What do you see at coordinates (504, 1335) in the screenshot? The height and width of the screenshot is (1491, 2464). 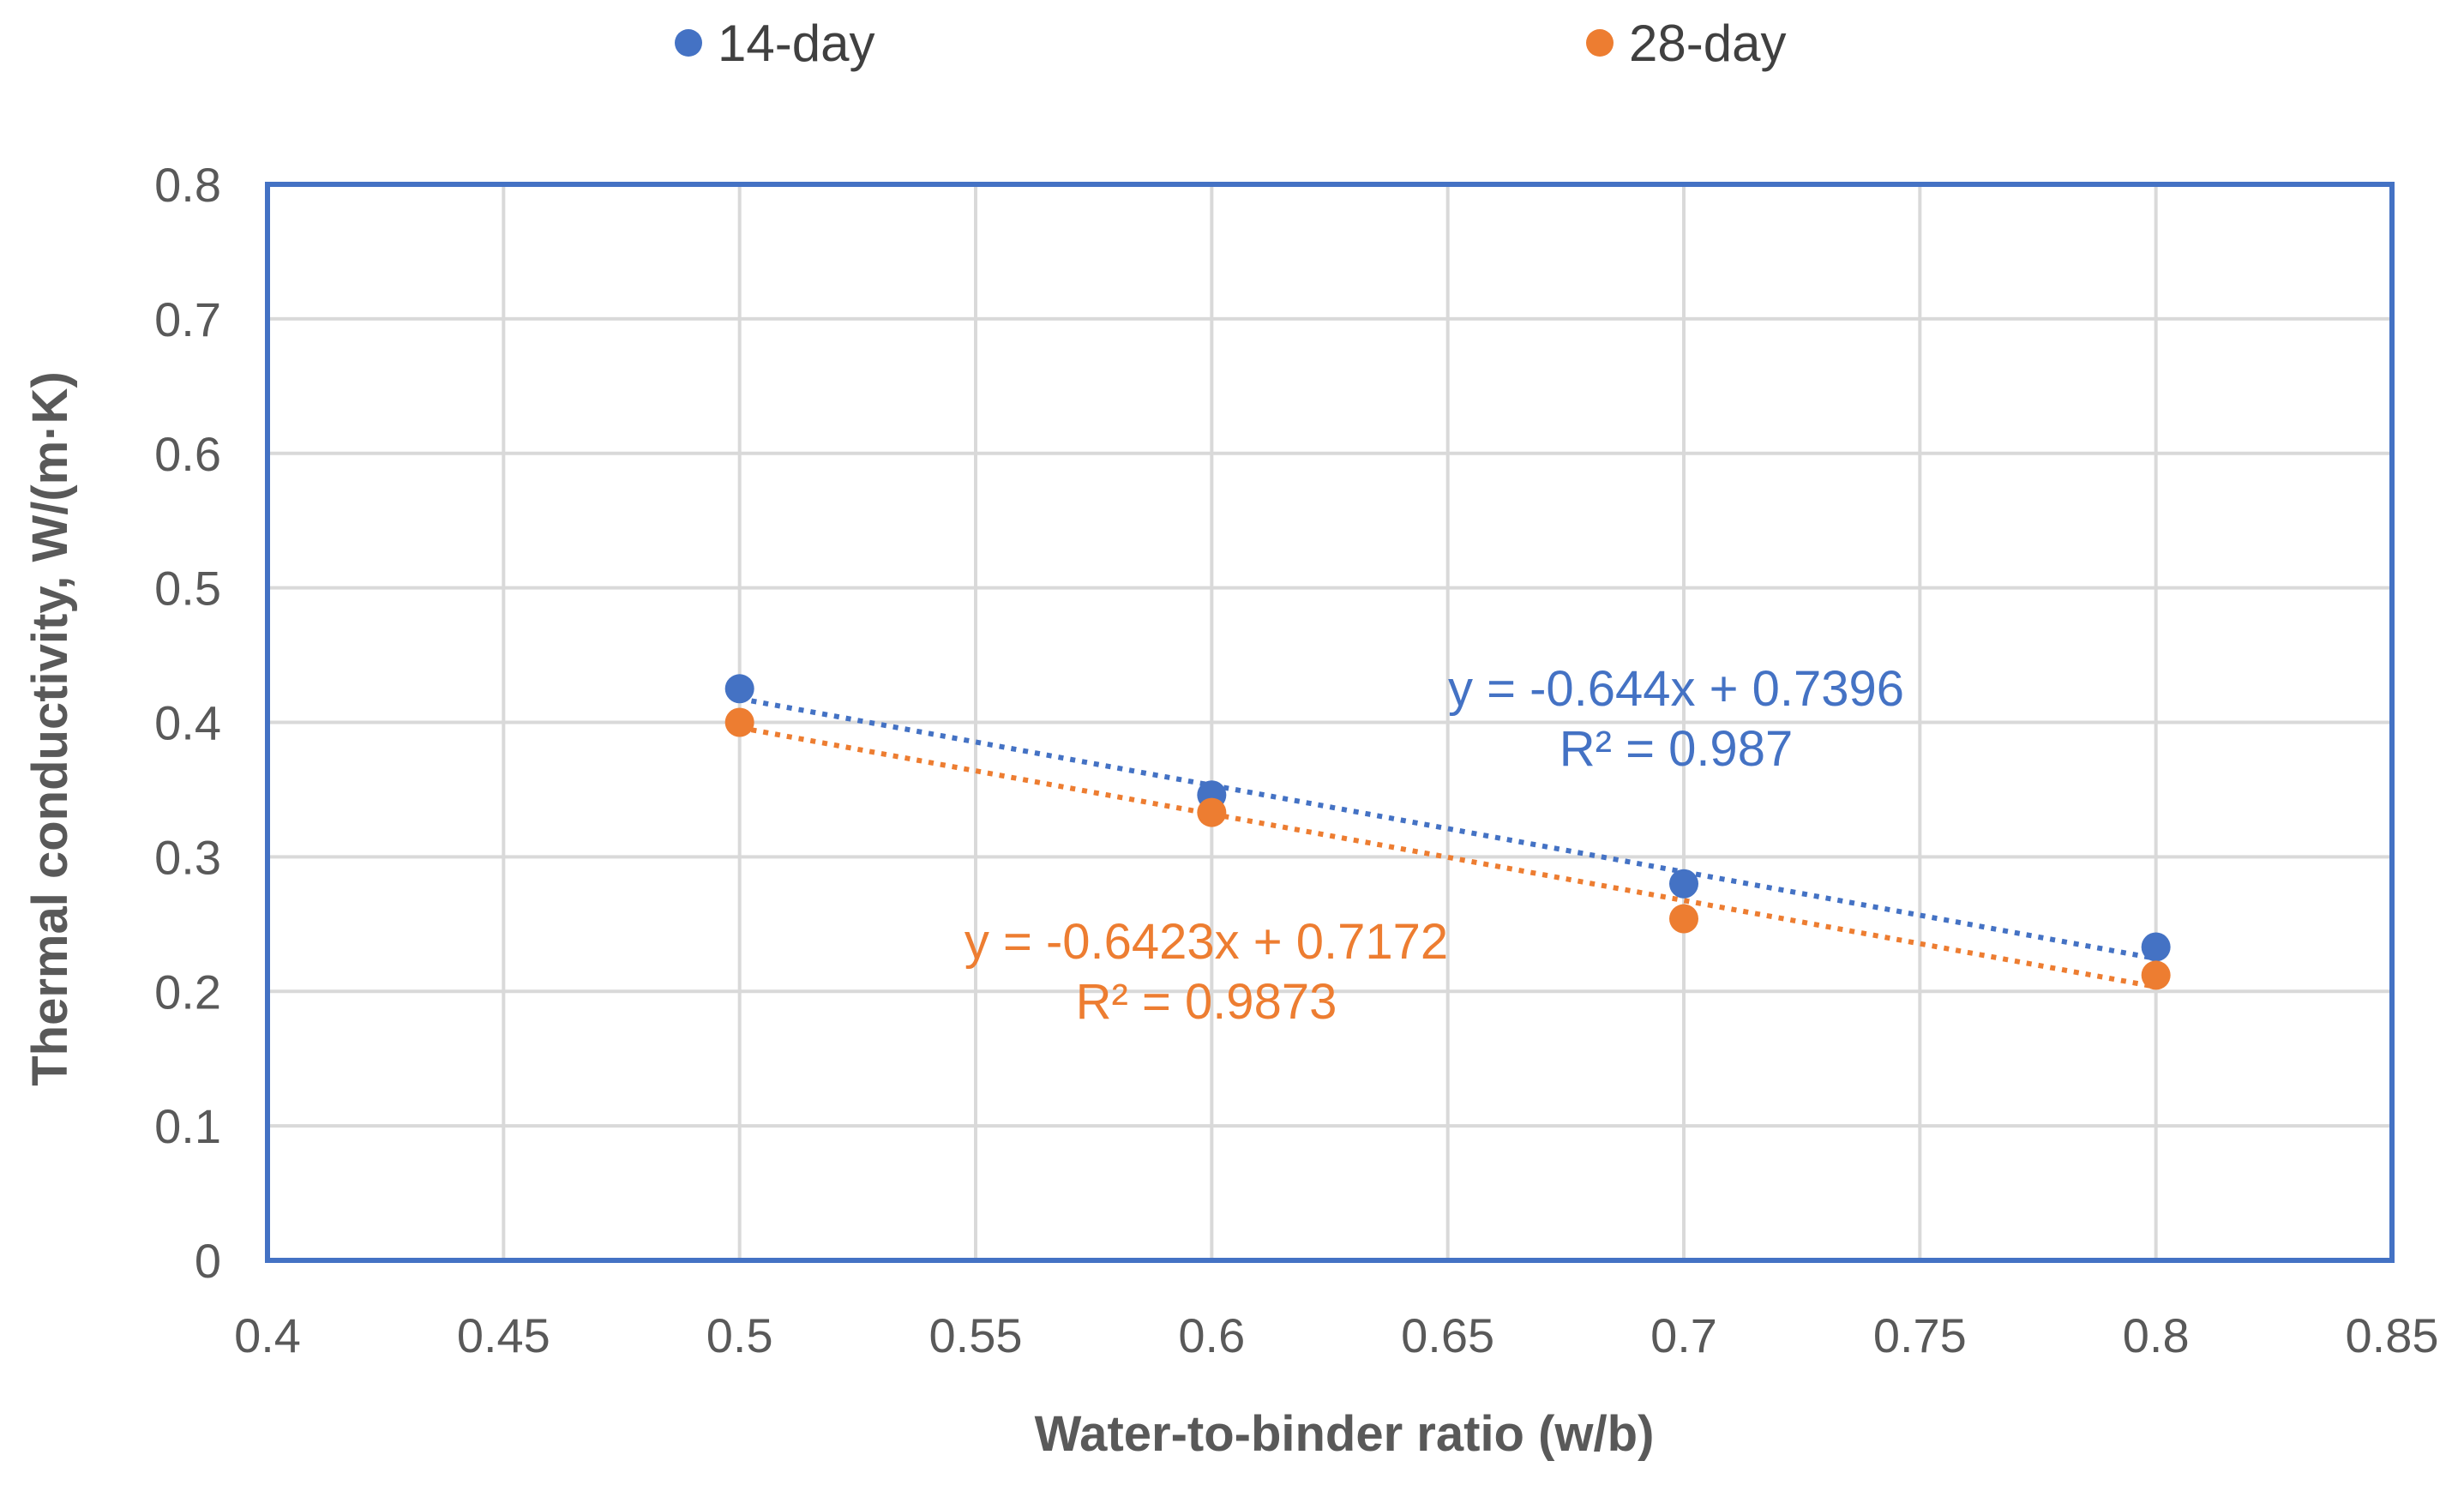 I see `x-tick-label: 0.45` at bounding box center [504, 1335].